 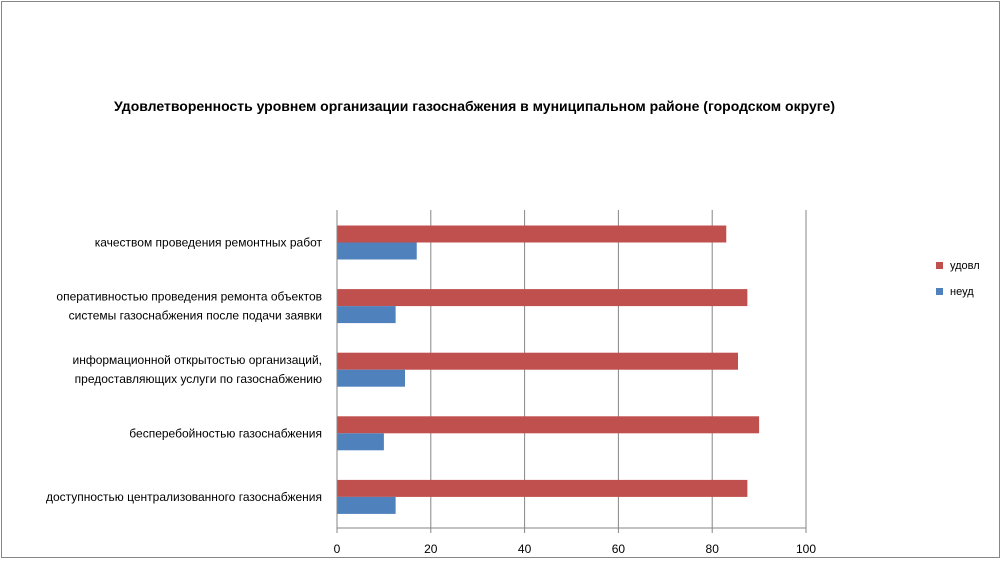 I want to click on category-label: предоставляющих услуги по газоснабжению, so click(x=198, y=379).